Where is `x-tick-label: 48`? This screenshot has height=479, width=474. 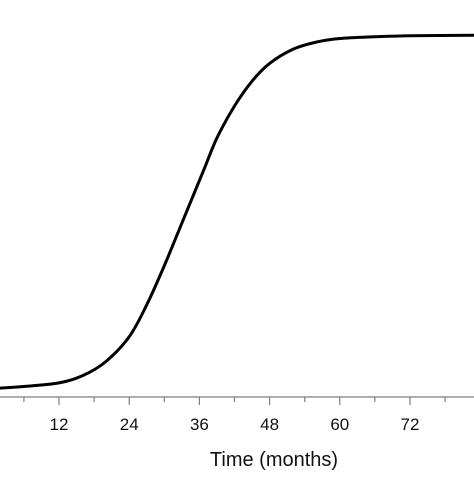
x-tick-label: 48 is located at coordinates (269, 424).